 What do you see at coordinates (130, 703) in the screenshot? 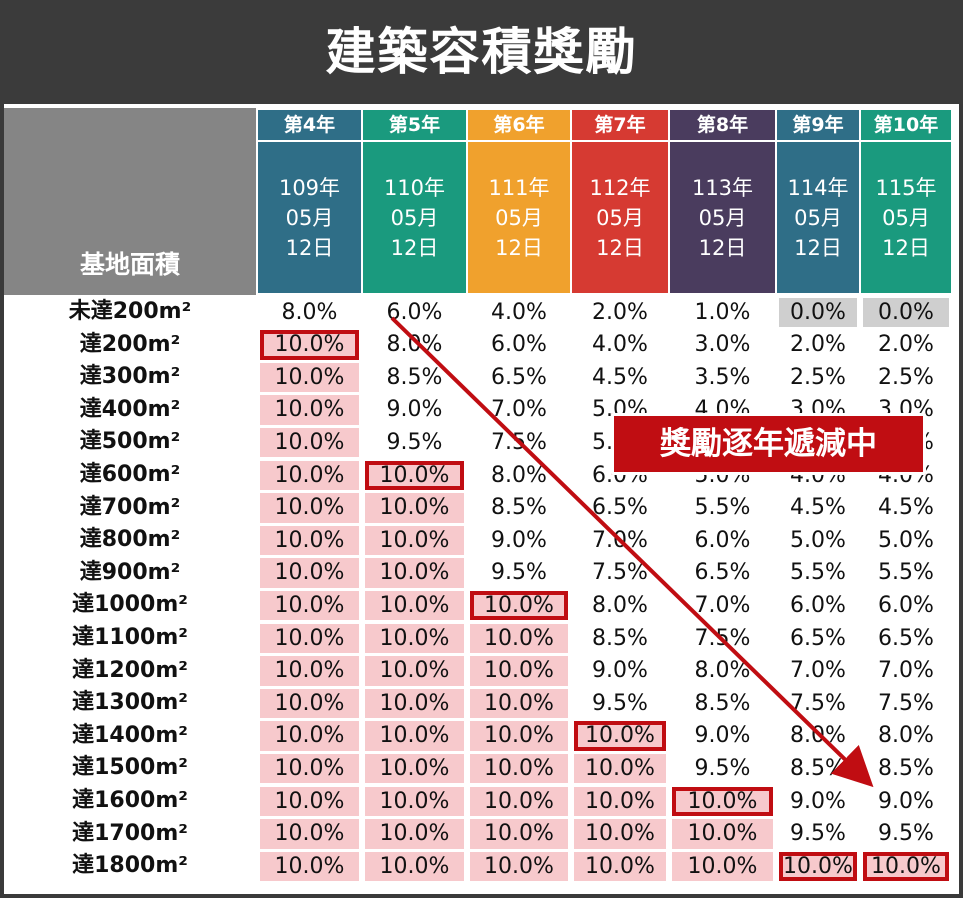
I see `row-label: 達1300m²` at bounding box center [130, 703].